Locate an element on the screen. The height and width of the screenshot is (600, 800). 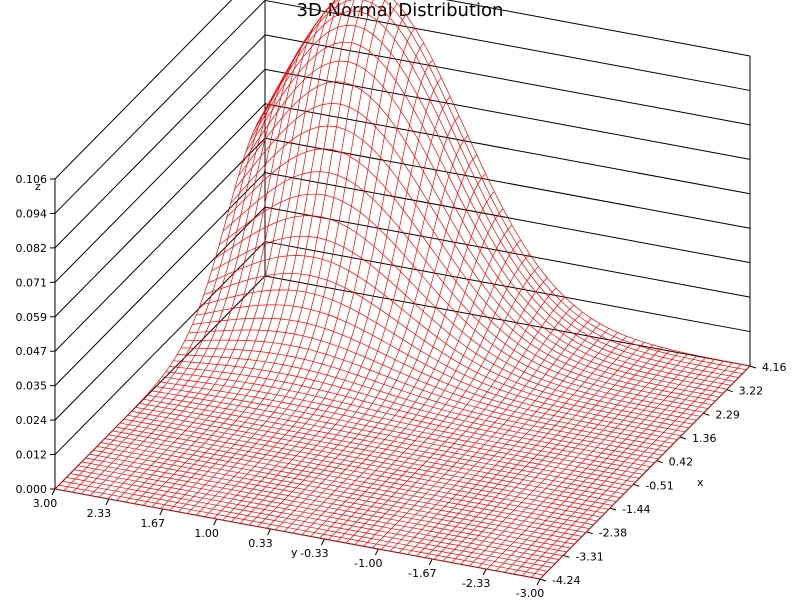
z-tick-label: 0.094 is located at coordinates (32, 213).